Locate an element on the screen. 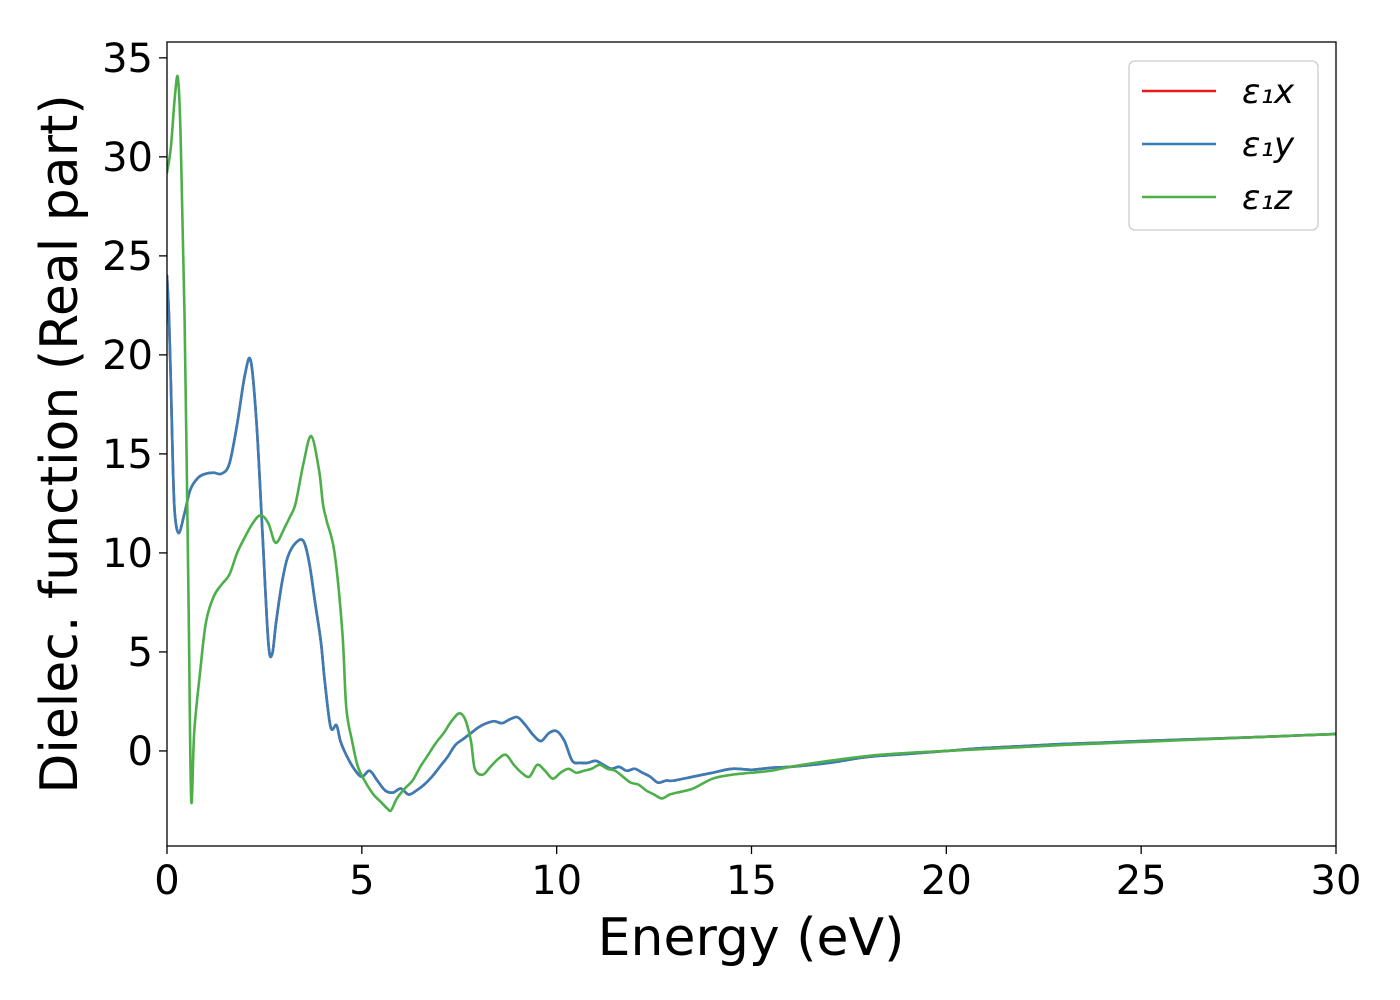 The image size is (1400, 1000). legend-box is located at coordinates (1223, 145).